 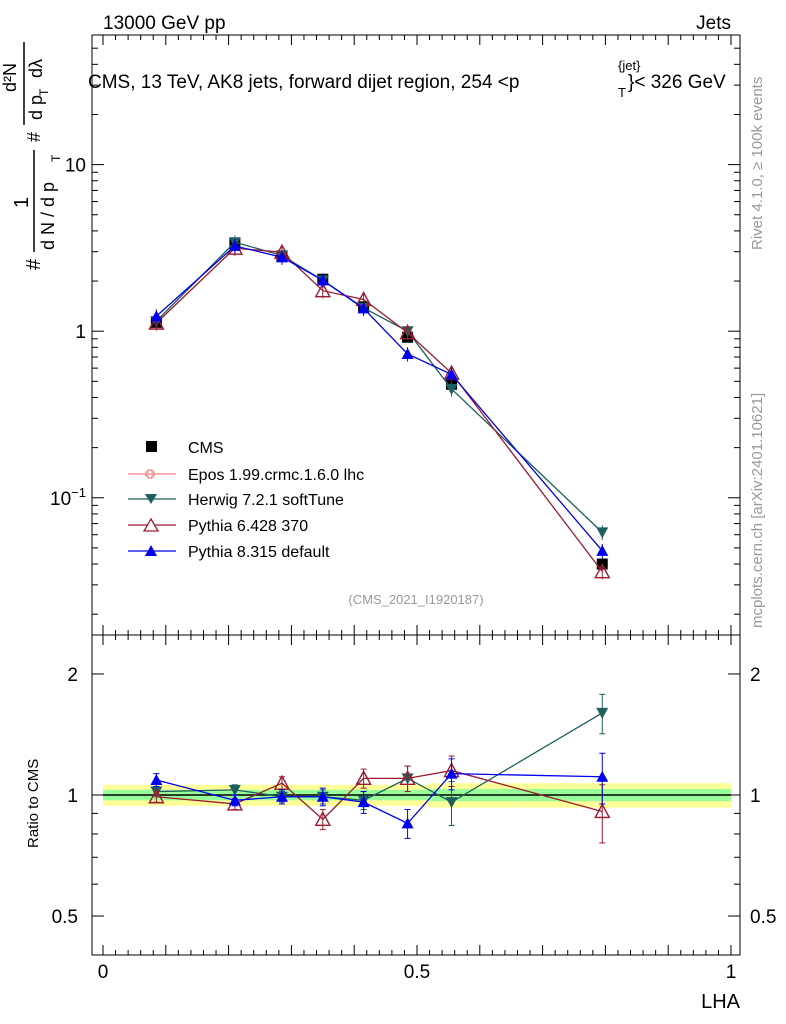 I want to click on legend-marker-epos, so click(x=152, y=474).